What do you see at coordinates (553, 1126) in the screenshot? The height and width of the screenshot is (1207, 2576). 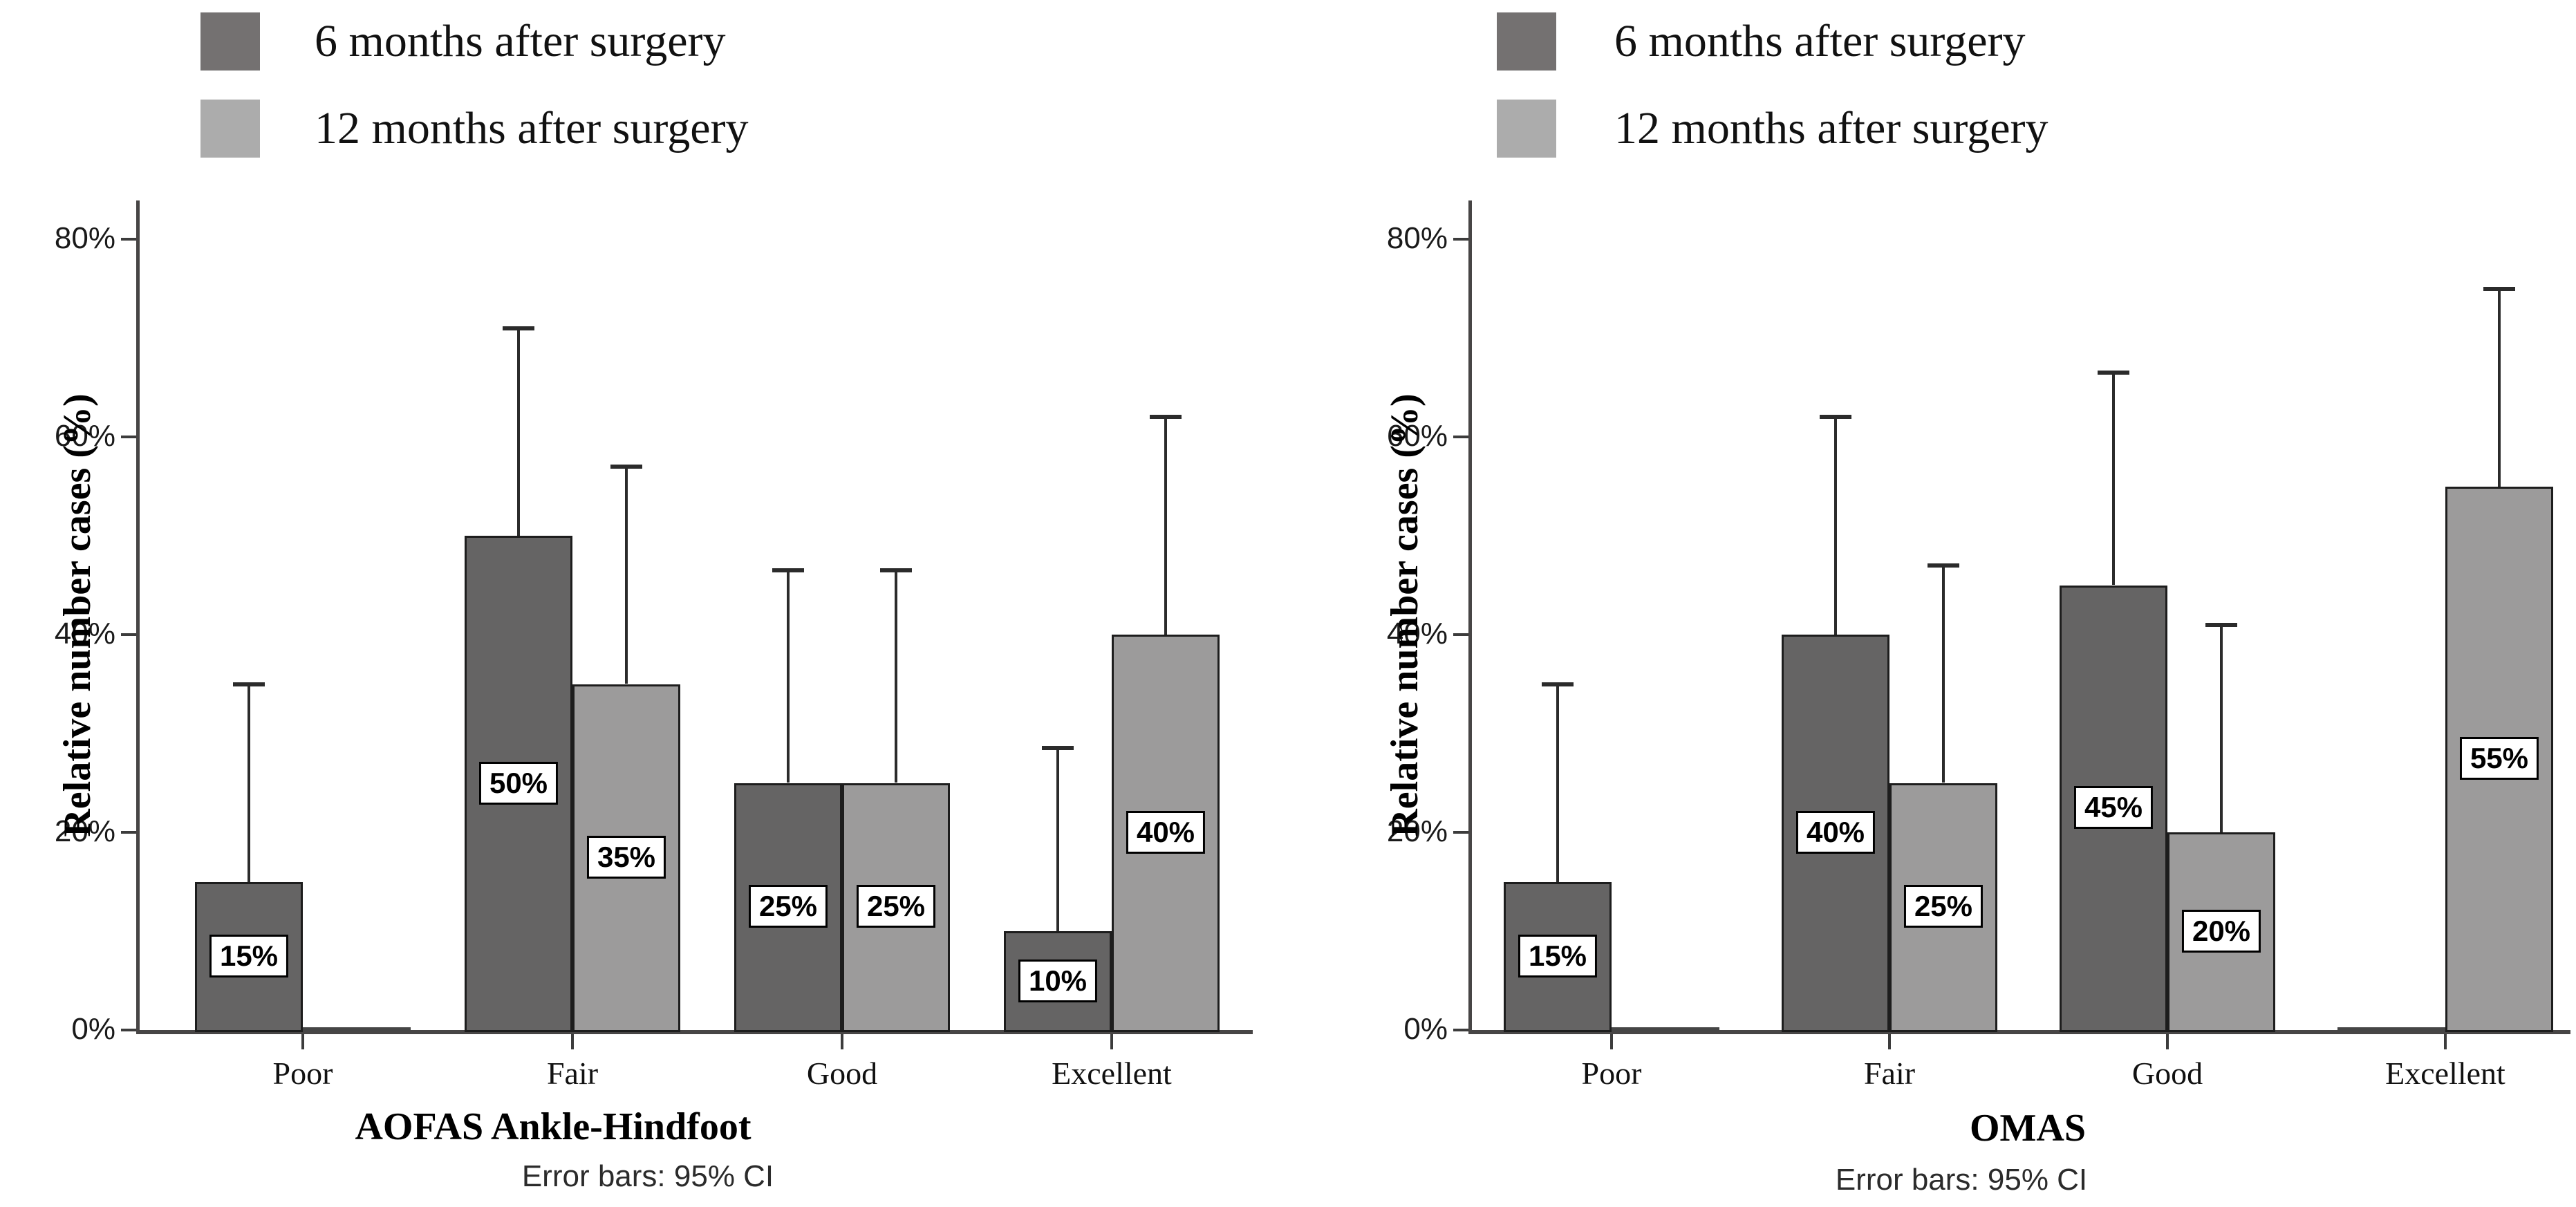 I see `chart-title: AOFAS Ankle-Hindfoot` at bounding box center [553, 1126].